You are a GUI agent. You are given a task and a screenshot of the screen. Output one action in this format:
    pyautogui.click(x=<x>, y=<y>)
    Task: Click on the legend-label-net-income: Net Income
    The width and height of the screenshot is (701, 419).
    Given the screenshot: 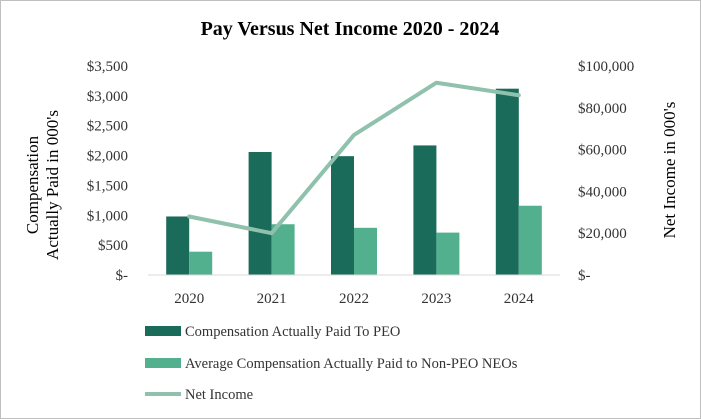 What is the action you would take?
    pyautogui.click(x=219, y=395)
    